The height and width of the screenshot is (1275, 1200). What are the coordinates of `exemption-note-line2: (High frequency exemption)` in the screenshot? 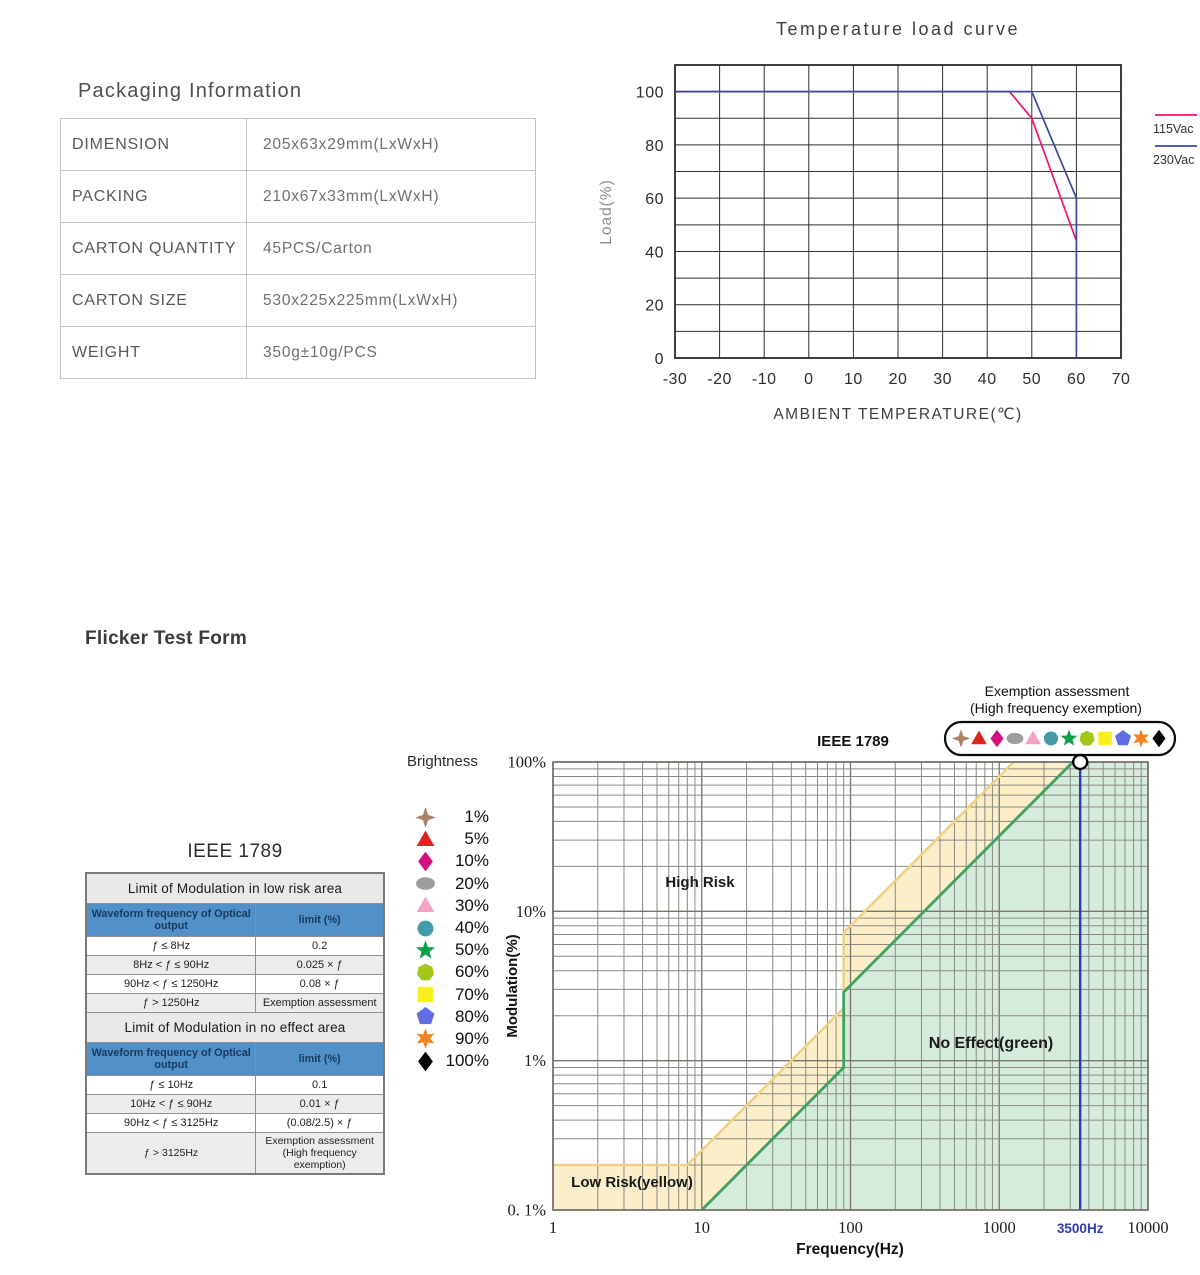 It's located at (1056, 708).